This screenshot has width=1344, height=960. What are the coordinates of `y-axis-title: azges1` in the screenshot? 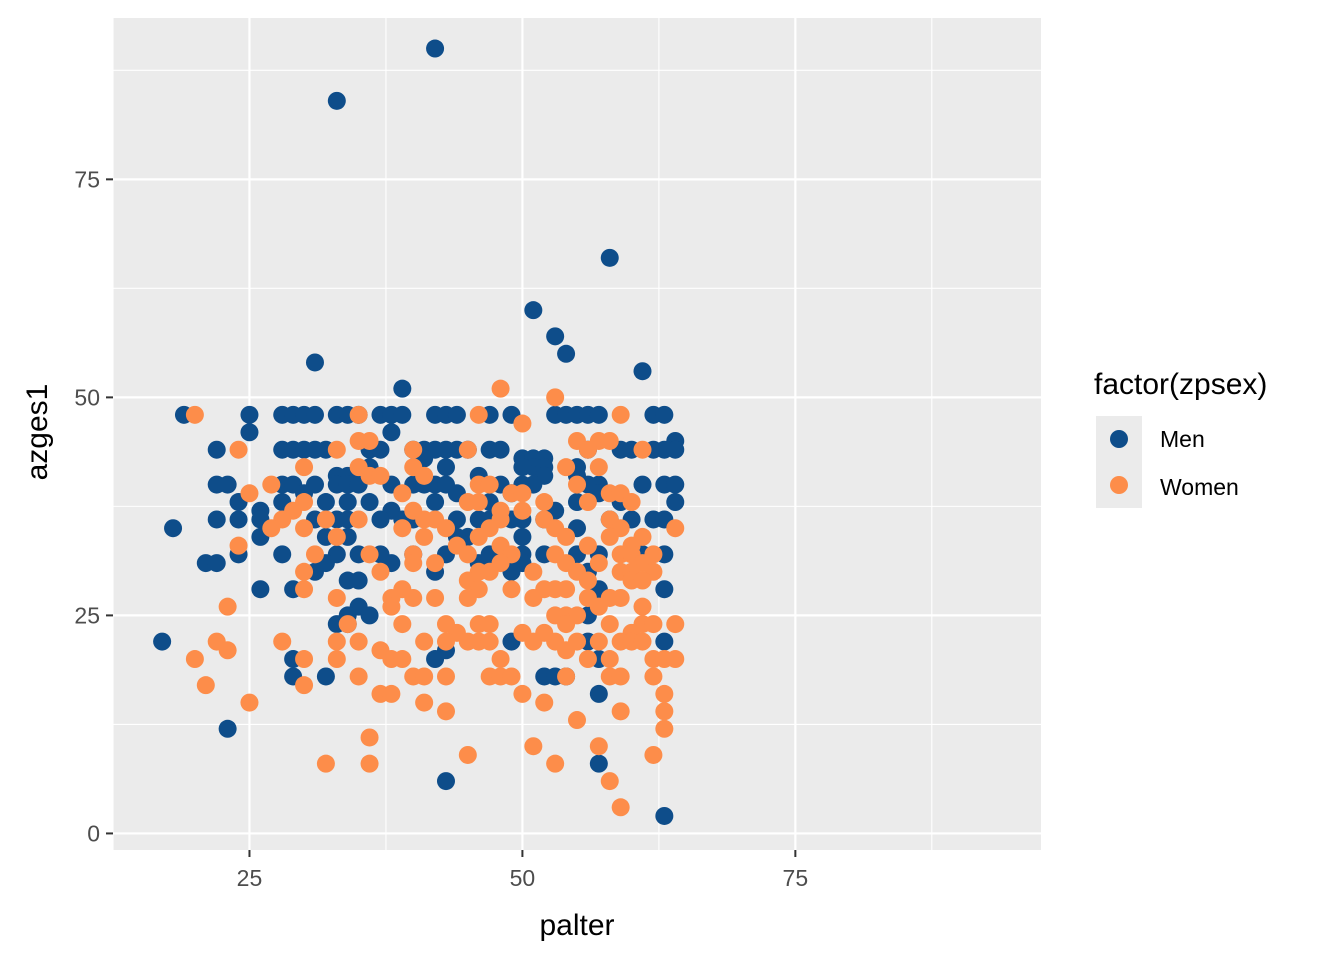 It's located at (37, 432).